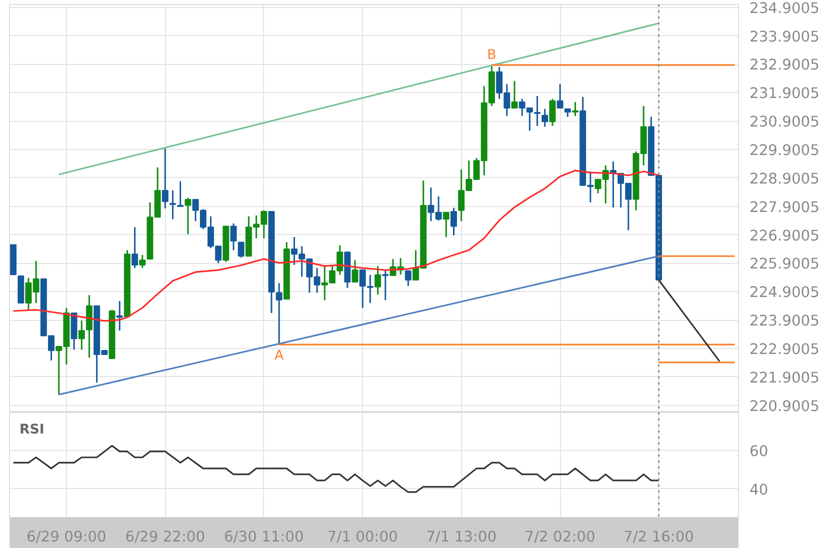 The height and width of the screenshot is (548, 822). I want to click on y-tick-label: 234.9005, so click(785, 8).